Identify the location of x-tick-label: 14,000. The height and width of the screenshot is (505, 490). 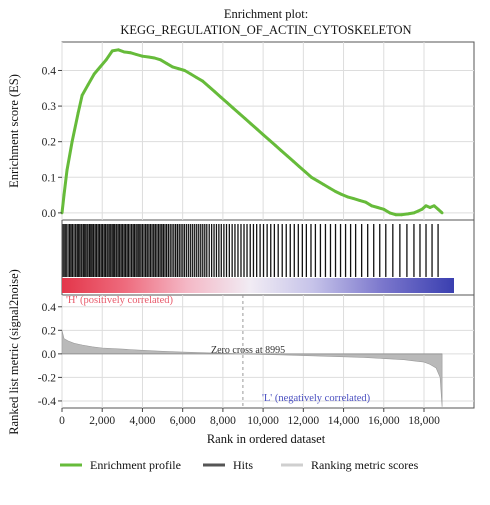
(344, 421).